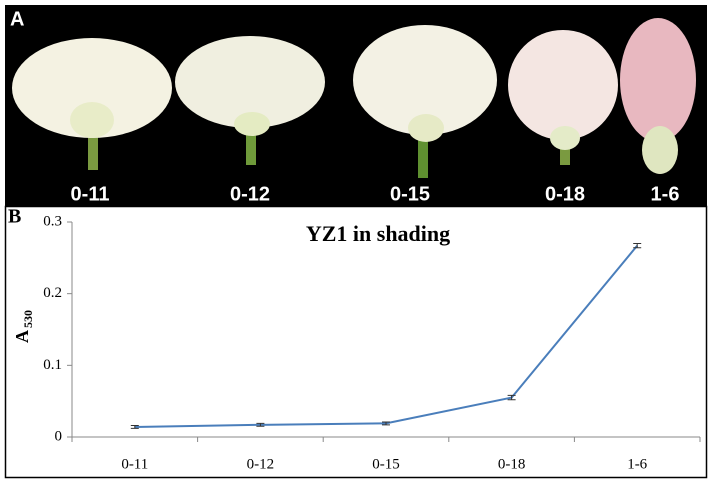  What do you see at coordinates (512, 464) in the screenshot?
I see `x-tick-label: 0-18` at bounding box center [512, 464].